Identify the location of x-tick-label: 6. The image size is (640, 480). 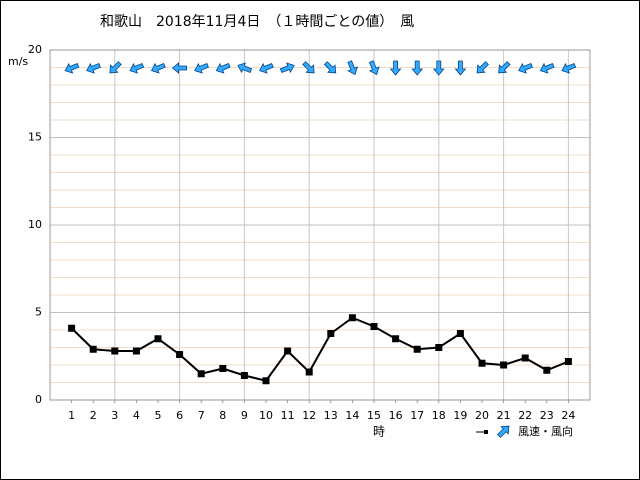
(179, 415).